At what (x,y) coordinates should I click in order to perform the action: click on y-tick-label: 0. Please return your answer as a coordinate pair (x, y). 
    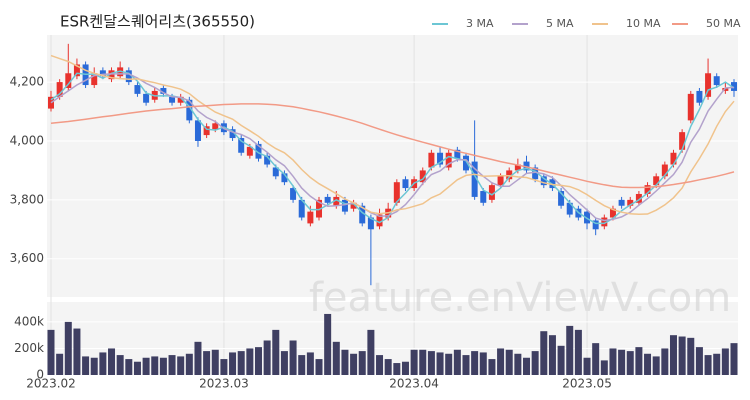
    Looking at the image, I should click on (40, 375).